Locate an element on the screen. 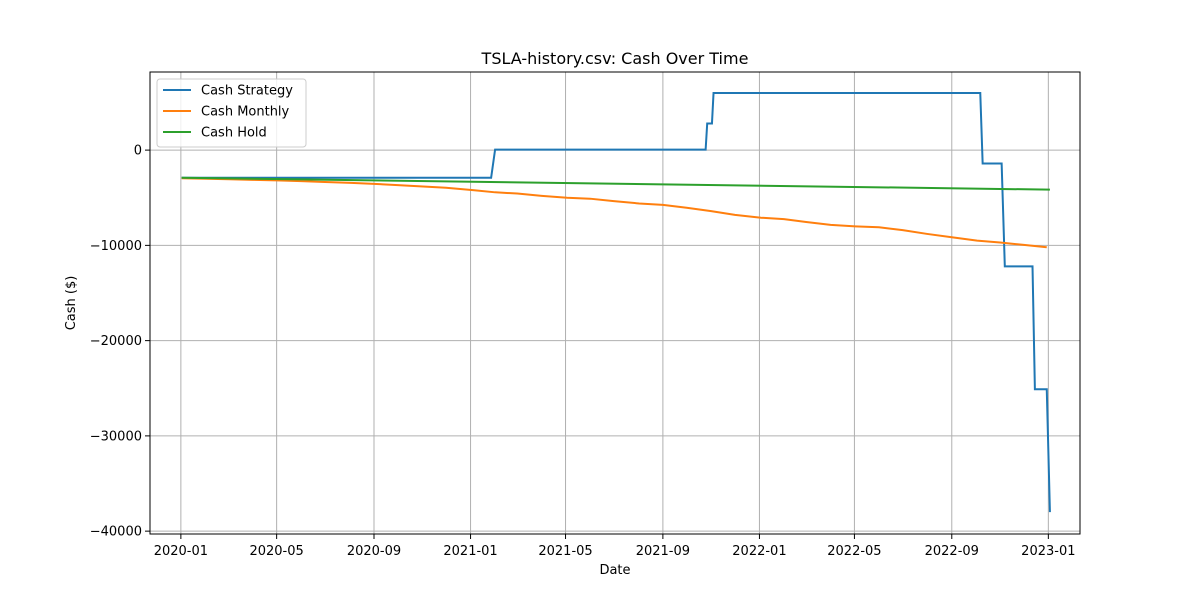 Image resolution: width=1200 pixels, height=600 pixels. chart-title: TSLA-history.csv: Cash Over Time is located at coordinates (615, 58).